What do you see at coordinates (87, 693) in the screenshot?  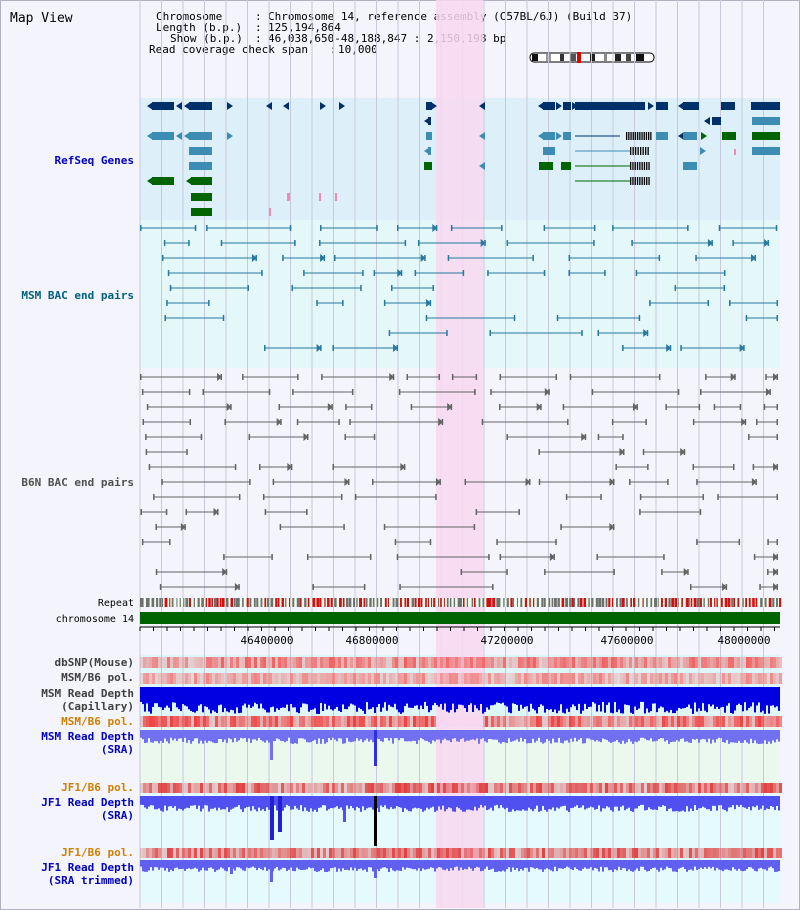 I see `msm-depth-capillary-label-1: MSM Read Depth` at bounding box center [87, 693].